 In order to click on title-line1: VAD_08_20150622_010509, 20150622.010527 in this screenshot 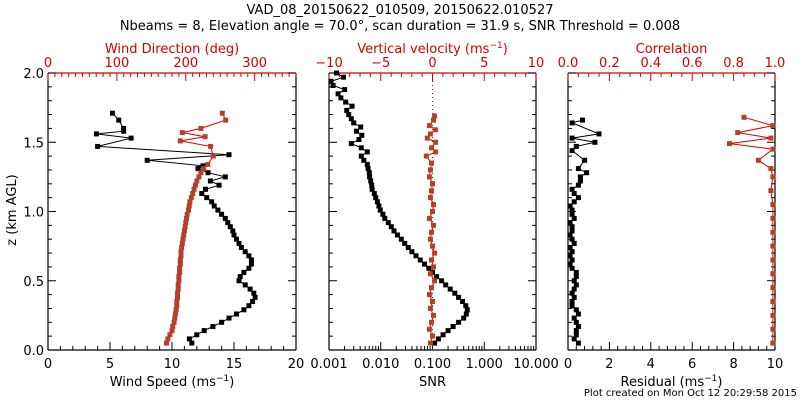, I will do `click(400, 10)`.